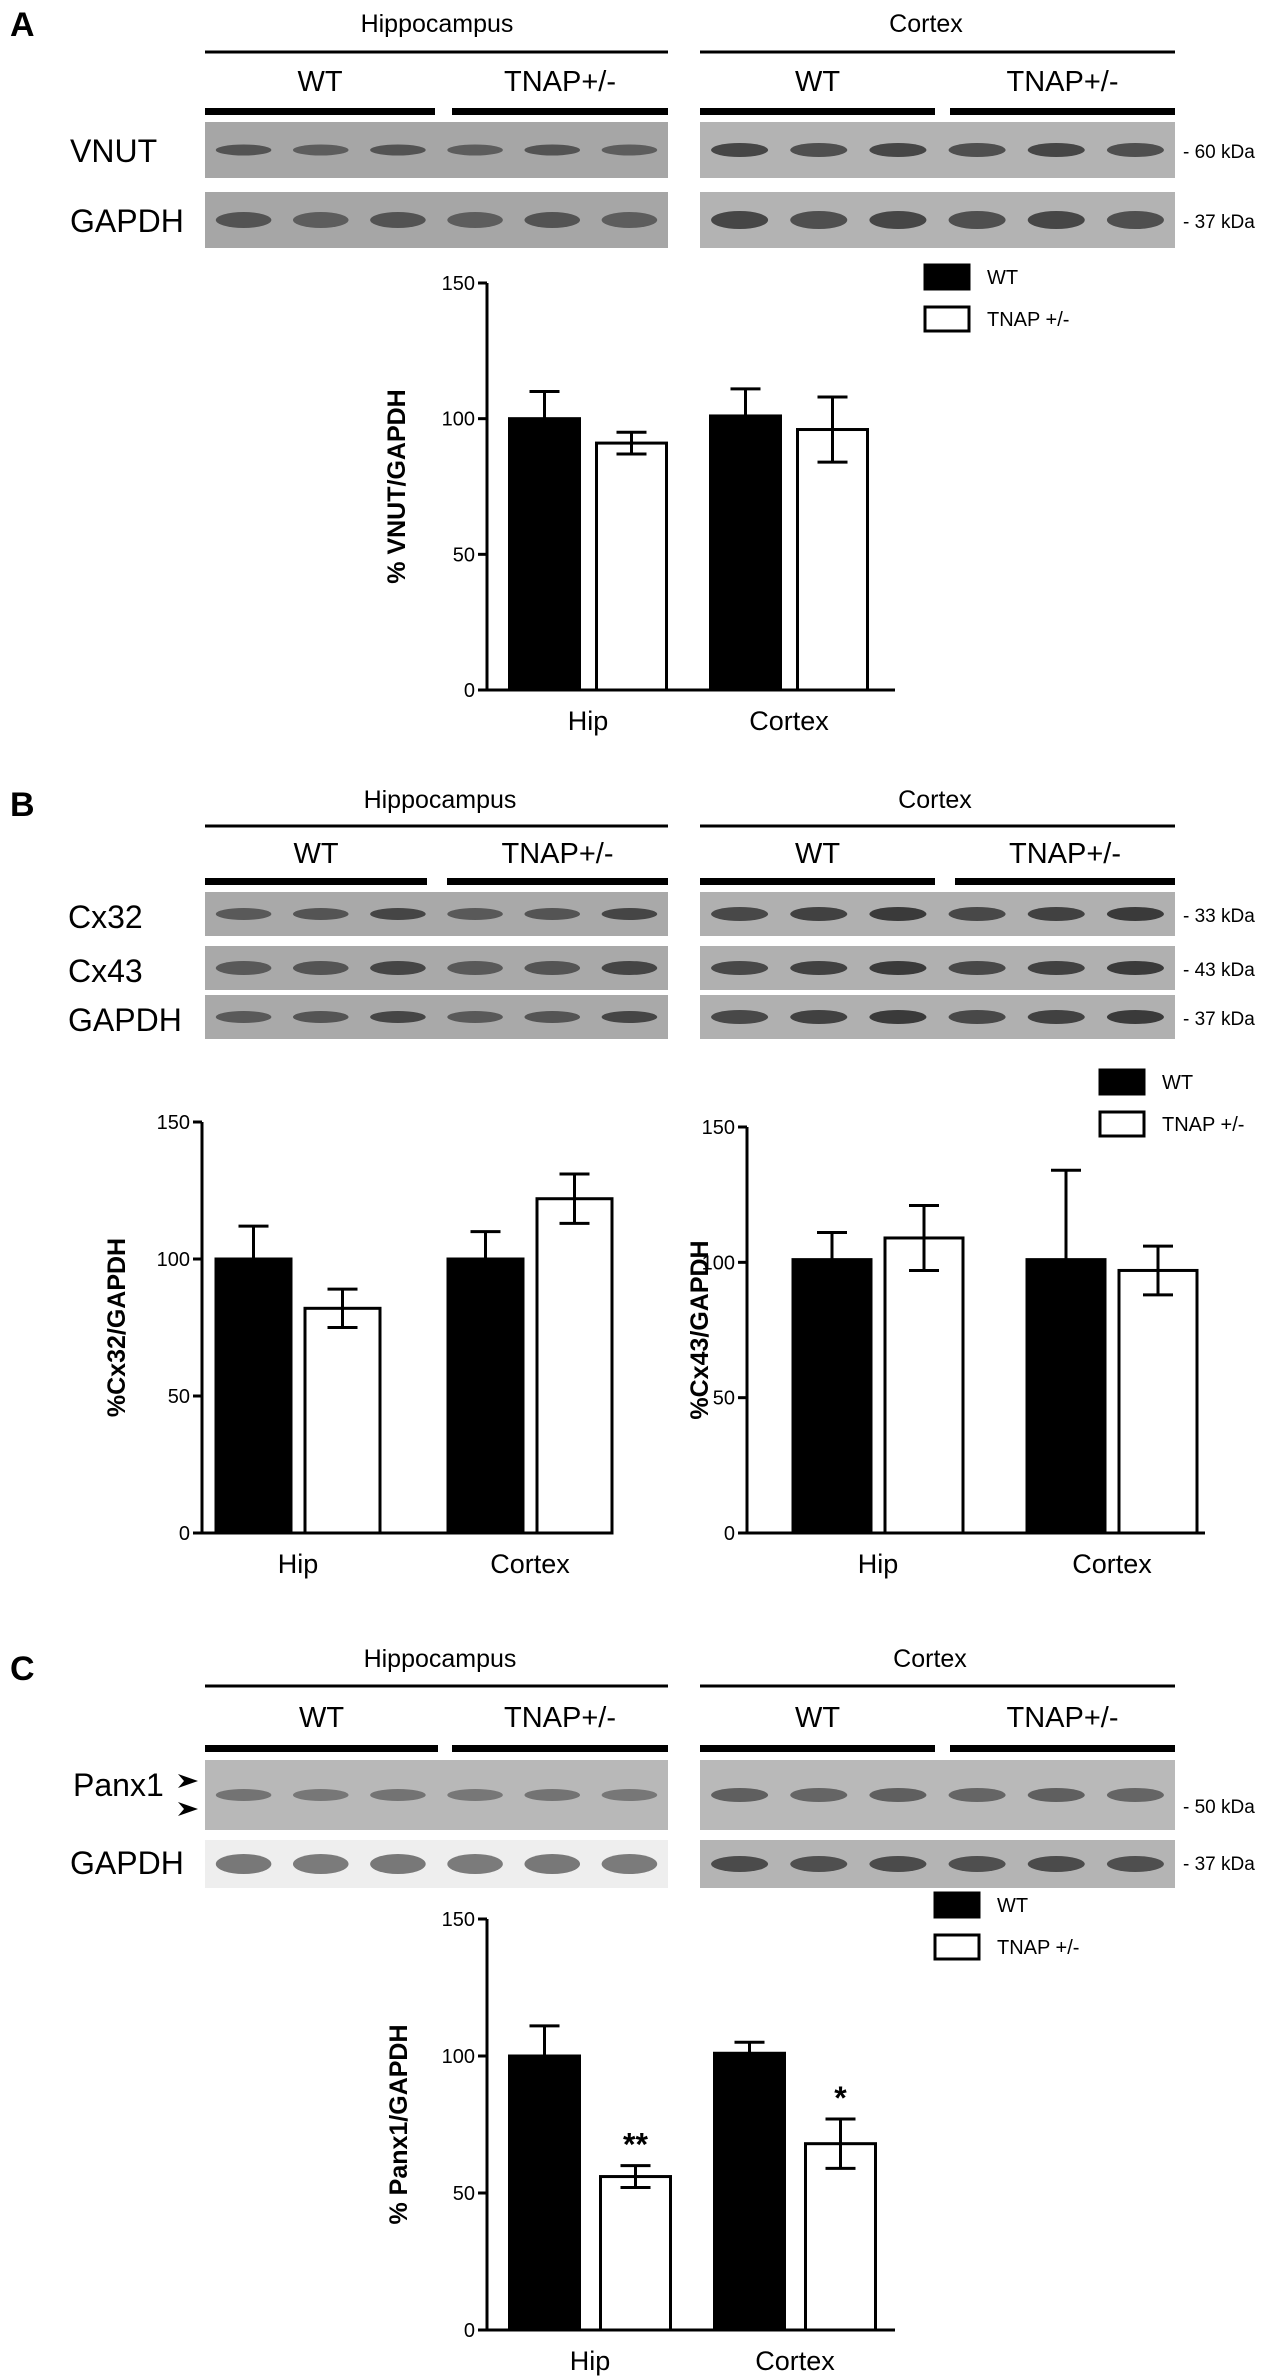 The image size is (1283, 2379). I want to click on legend: WT TNAP +/-, so click(1171, 1103).